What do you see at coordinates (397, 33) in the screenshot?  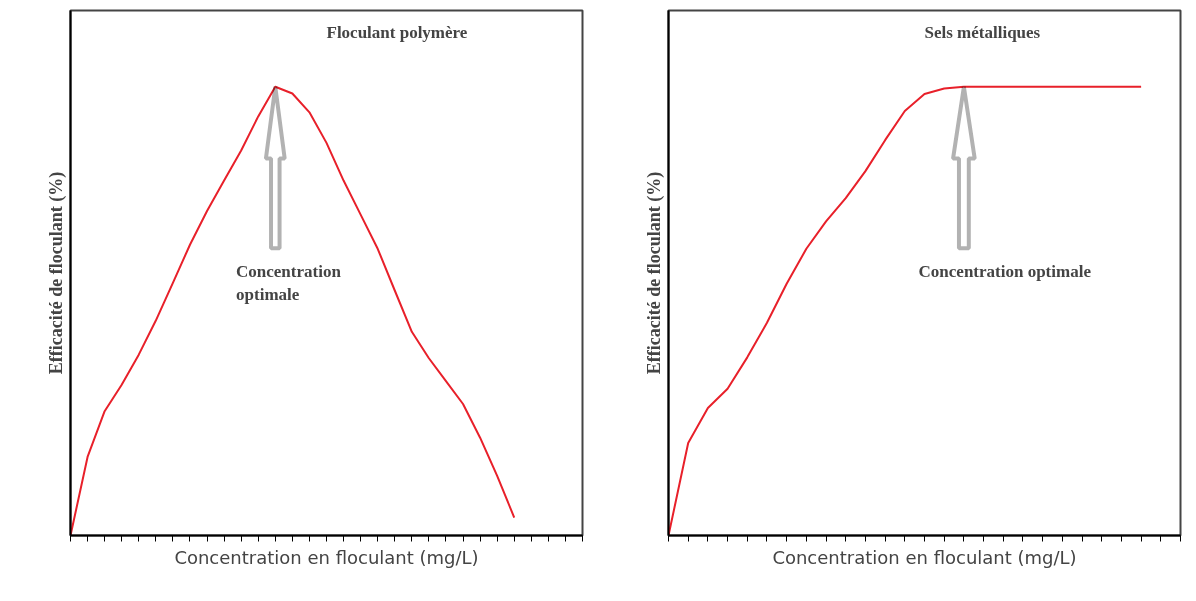 I see `chart-title: Floculant polymère` at bounding box center [397, 33].